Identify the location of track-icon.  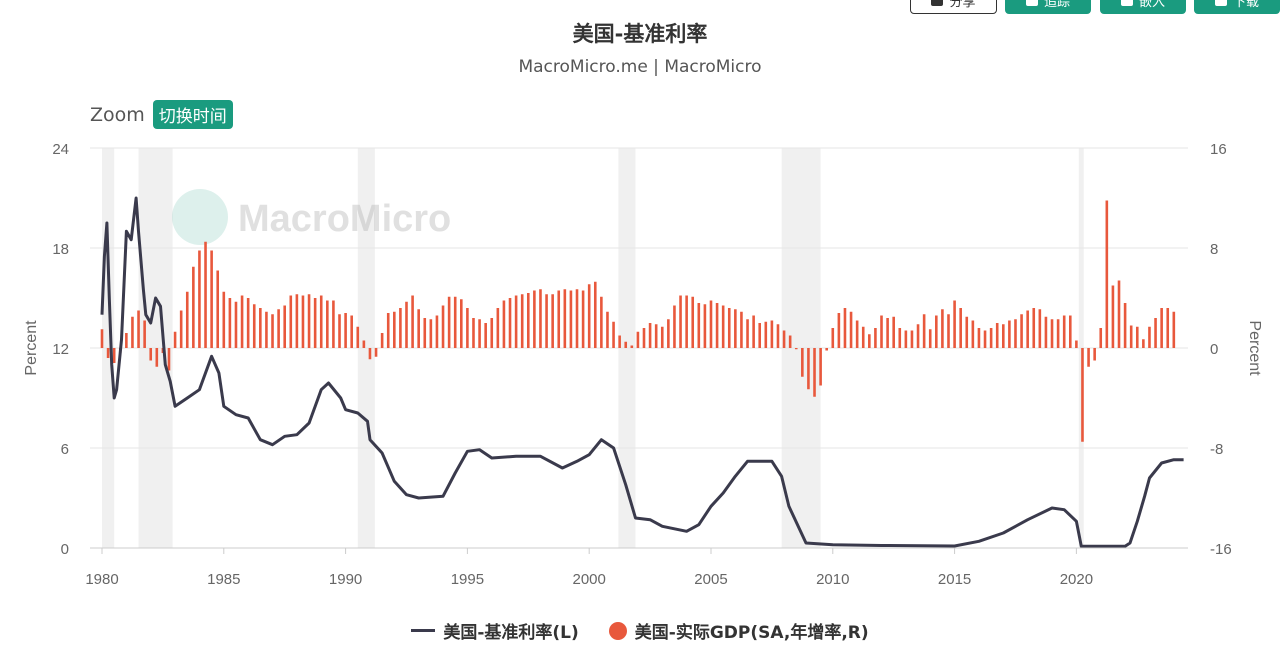
(1031, 3).